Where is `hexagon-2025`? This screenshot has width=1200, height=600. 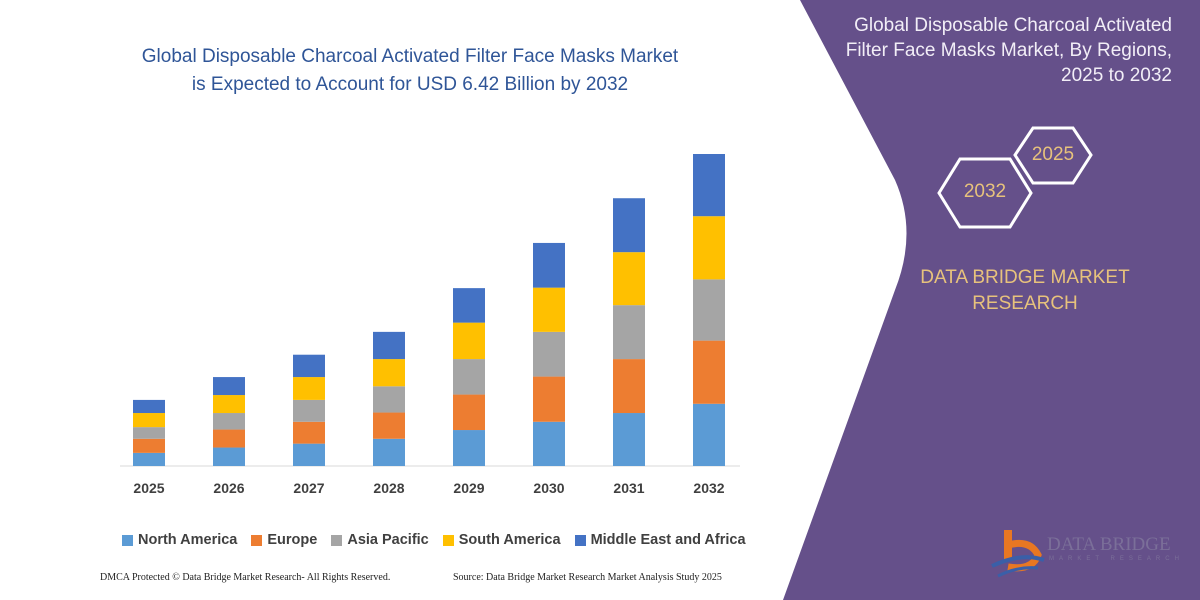 hexagon-2025 is located at coordinates (1053, 155).